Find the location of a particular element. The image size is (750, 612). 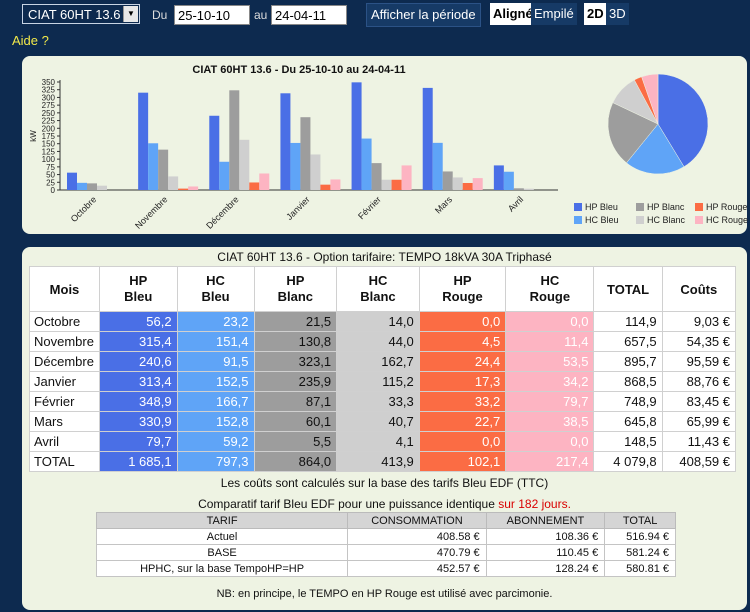

pie-slice-hc-rouge is located at coordinates (650, 99).